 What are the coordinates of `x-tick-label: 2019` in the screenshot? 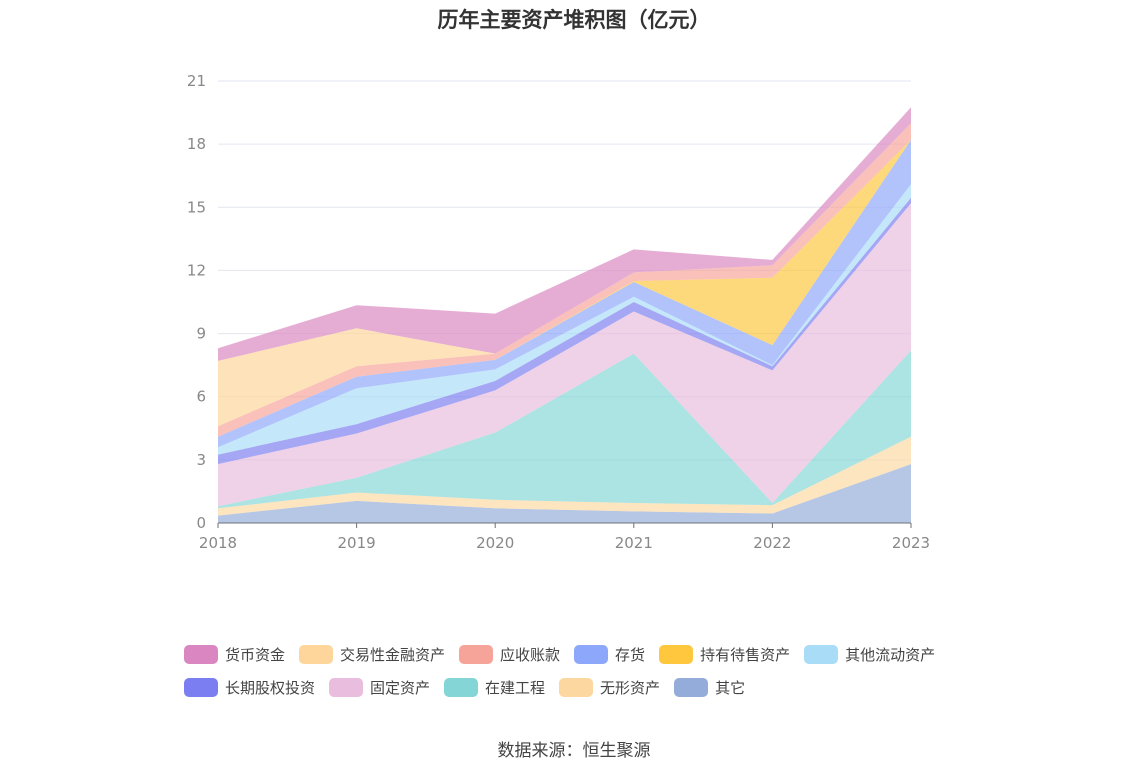 It's located at (357, 543).